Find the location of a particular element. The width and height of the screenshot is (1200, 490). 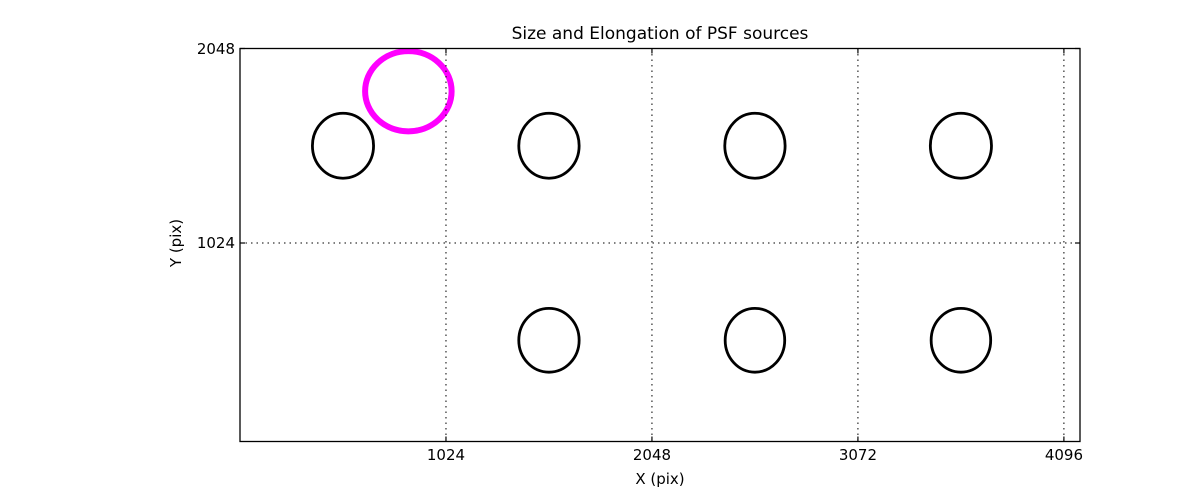

x-axis-label: X (pix) is located at coordinates (660, 479).